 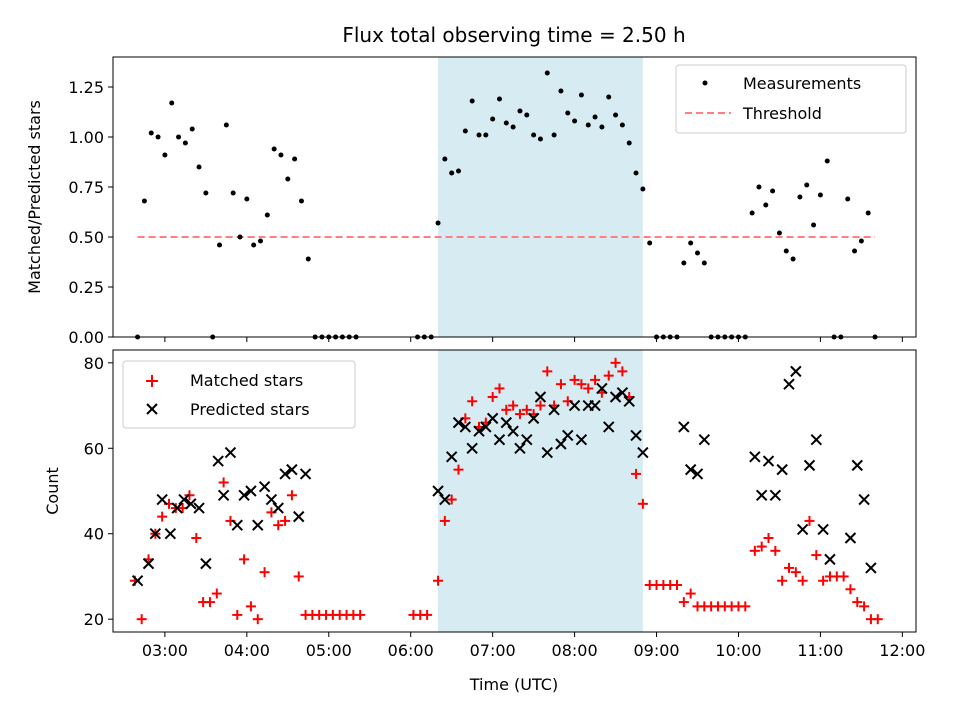 What do you see at coordinates (94, 619) in the screenshot?
I see `bot-y-tick-label: 20` at bounding box center [94, 619].